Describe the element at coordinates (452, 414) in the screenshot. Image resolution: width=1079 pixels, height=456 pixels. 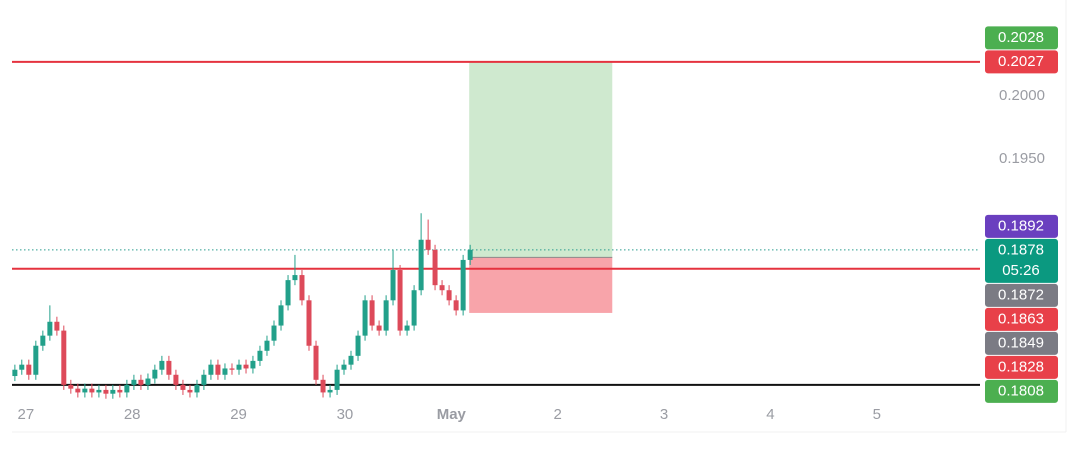
I see `x-tick-label: May` at that location.